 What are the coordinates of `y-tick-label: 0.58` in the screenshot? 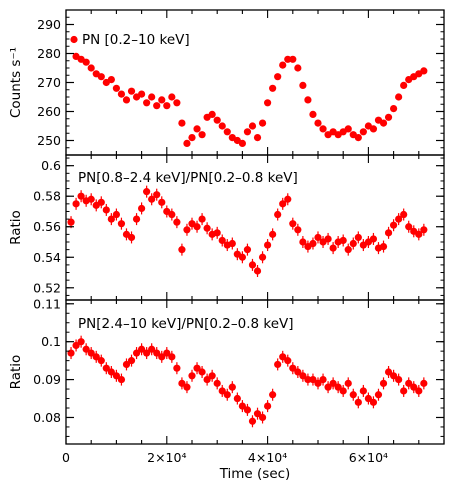 It's located at (47, 196).